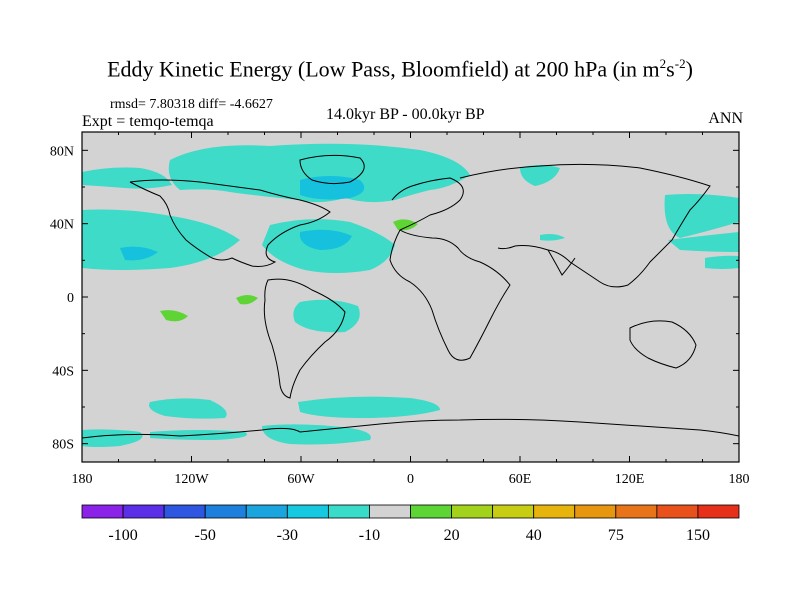 This screenshot has height=600, width=800. What do you see at coordinates (287, 535) in the screenshot?
I see `colorbar-label: -30` at bounding box center [287, 535].